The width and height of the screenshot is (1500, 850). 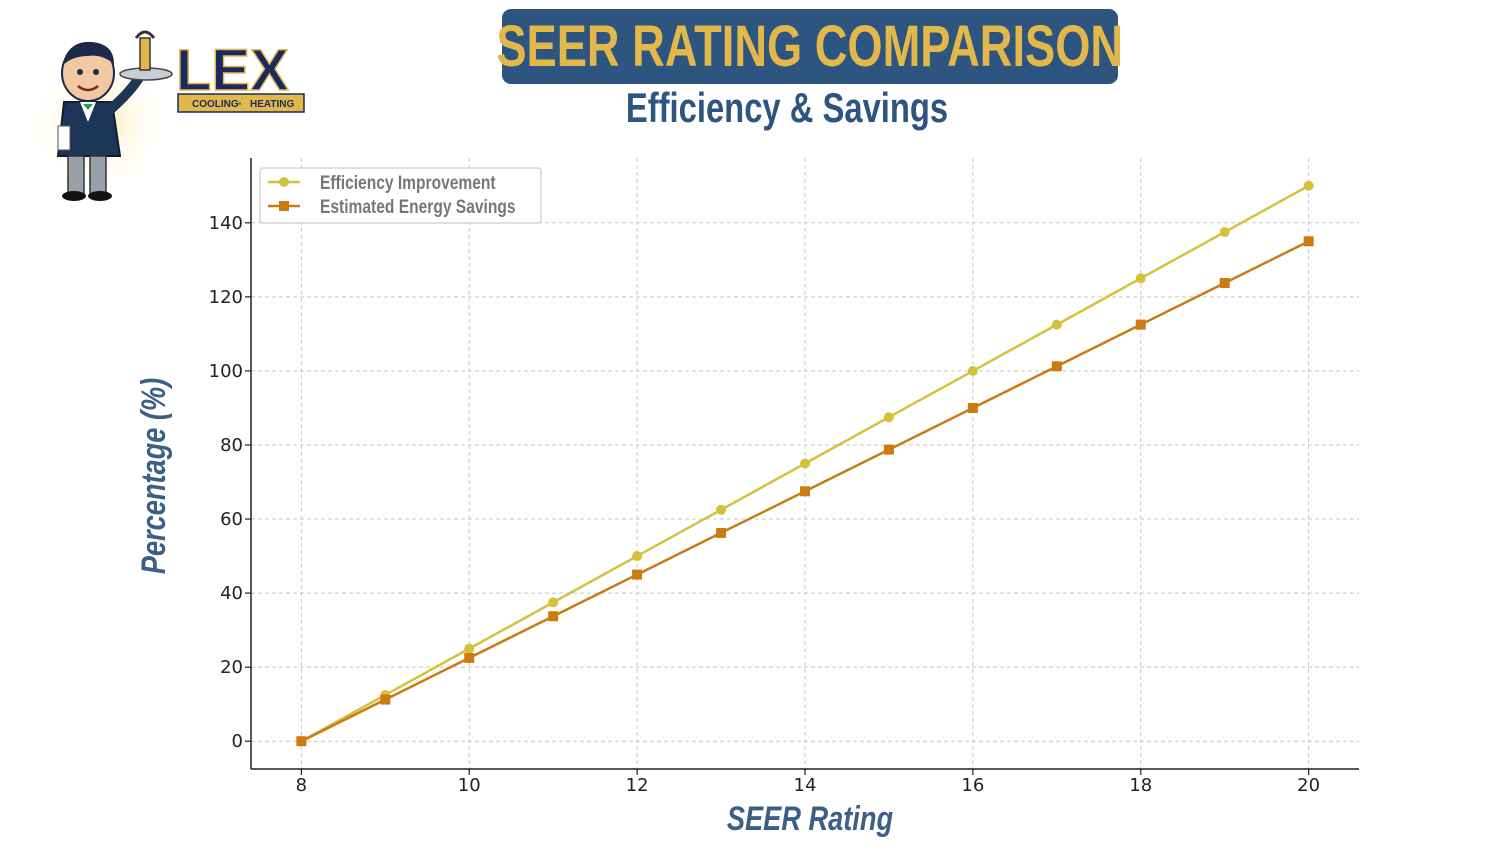 I want to click on title-banner: SEER RATING COMPARISON, so click(x=810, y=46).